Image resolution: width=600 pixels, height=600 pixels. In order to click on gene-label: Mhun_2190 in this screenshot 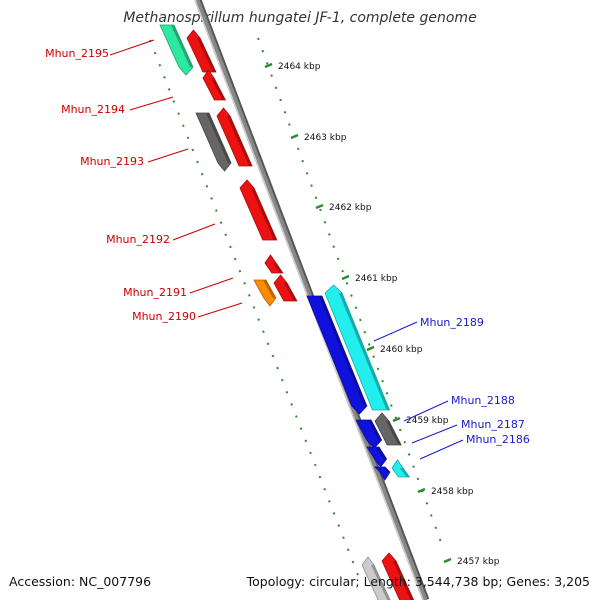, I will do `click(164, 316)`.